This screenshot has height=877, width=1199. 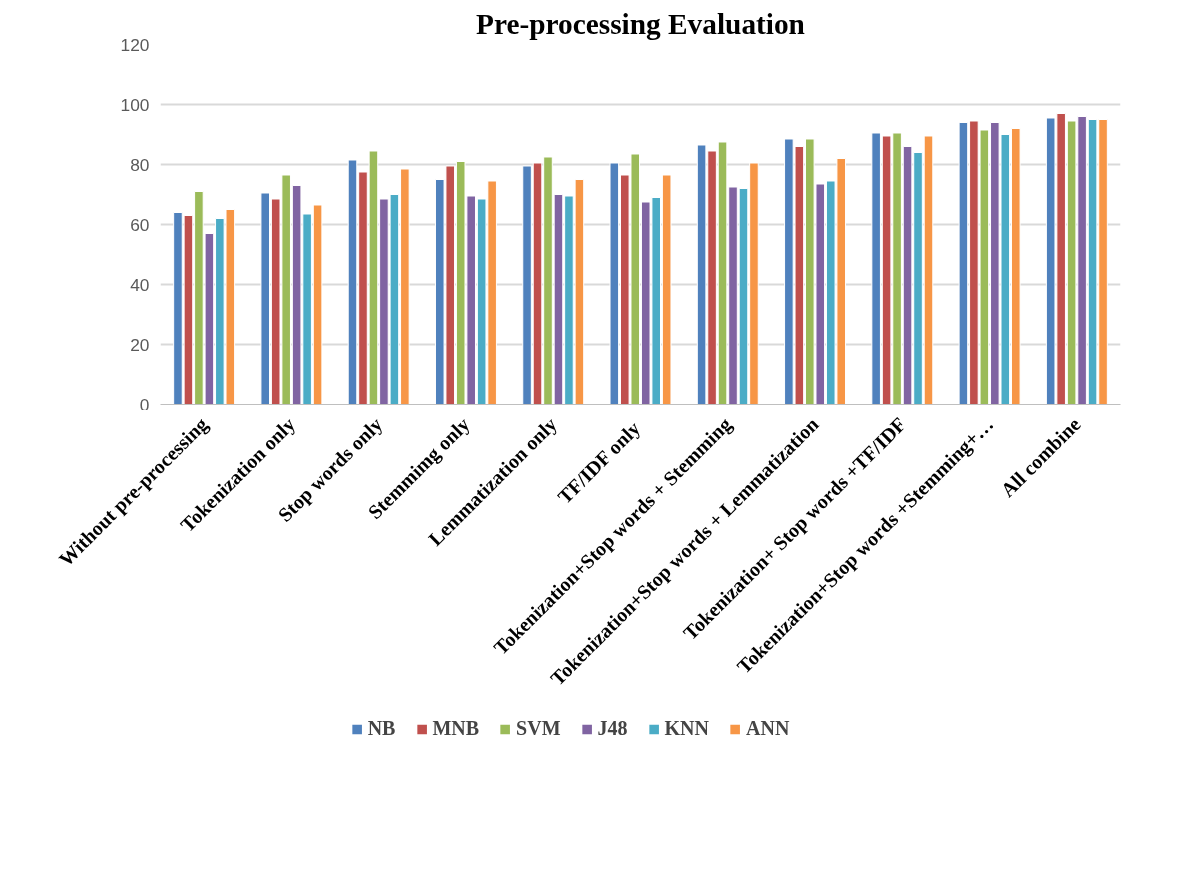 What do you see at coordinates (135, 44) in the screenshot?
I see `y-tick-label: 120` at bounding box center [135, 44].